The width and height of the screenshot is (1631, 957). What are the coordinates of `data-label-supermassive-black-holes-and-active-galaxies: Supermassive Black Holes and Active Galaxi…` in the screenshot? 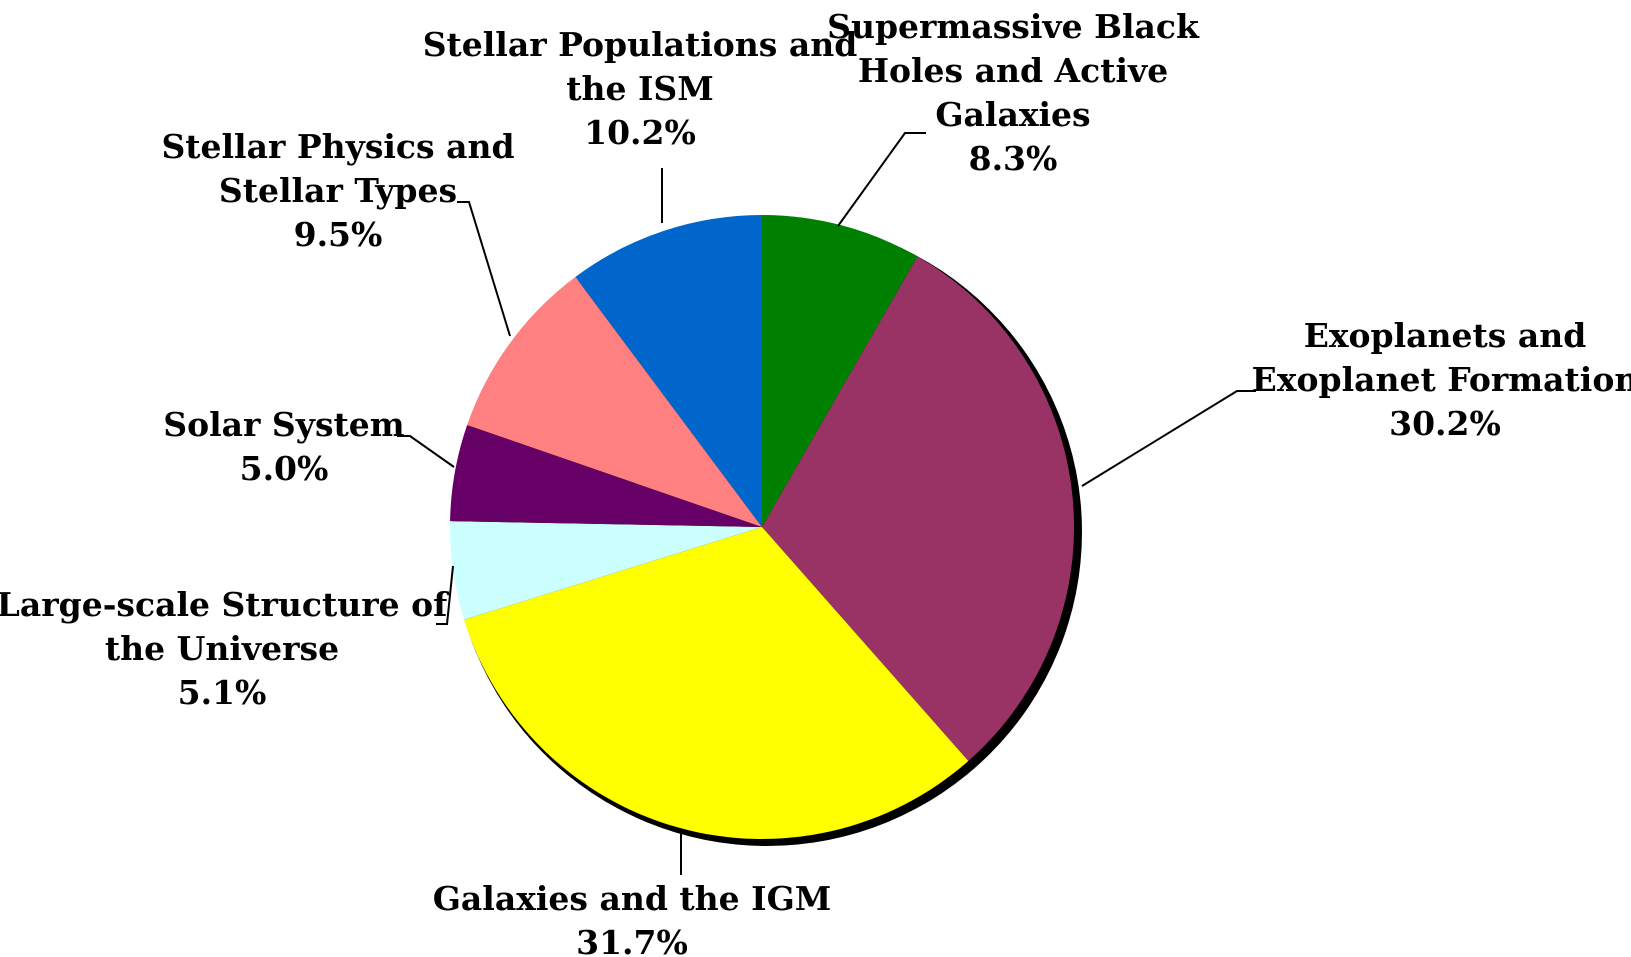 It's located at (1013, 92).